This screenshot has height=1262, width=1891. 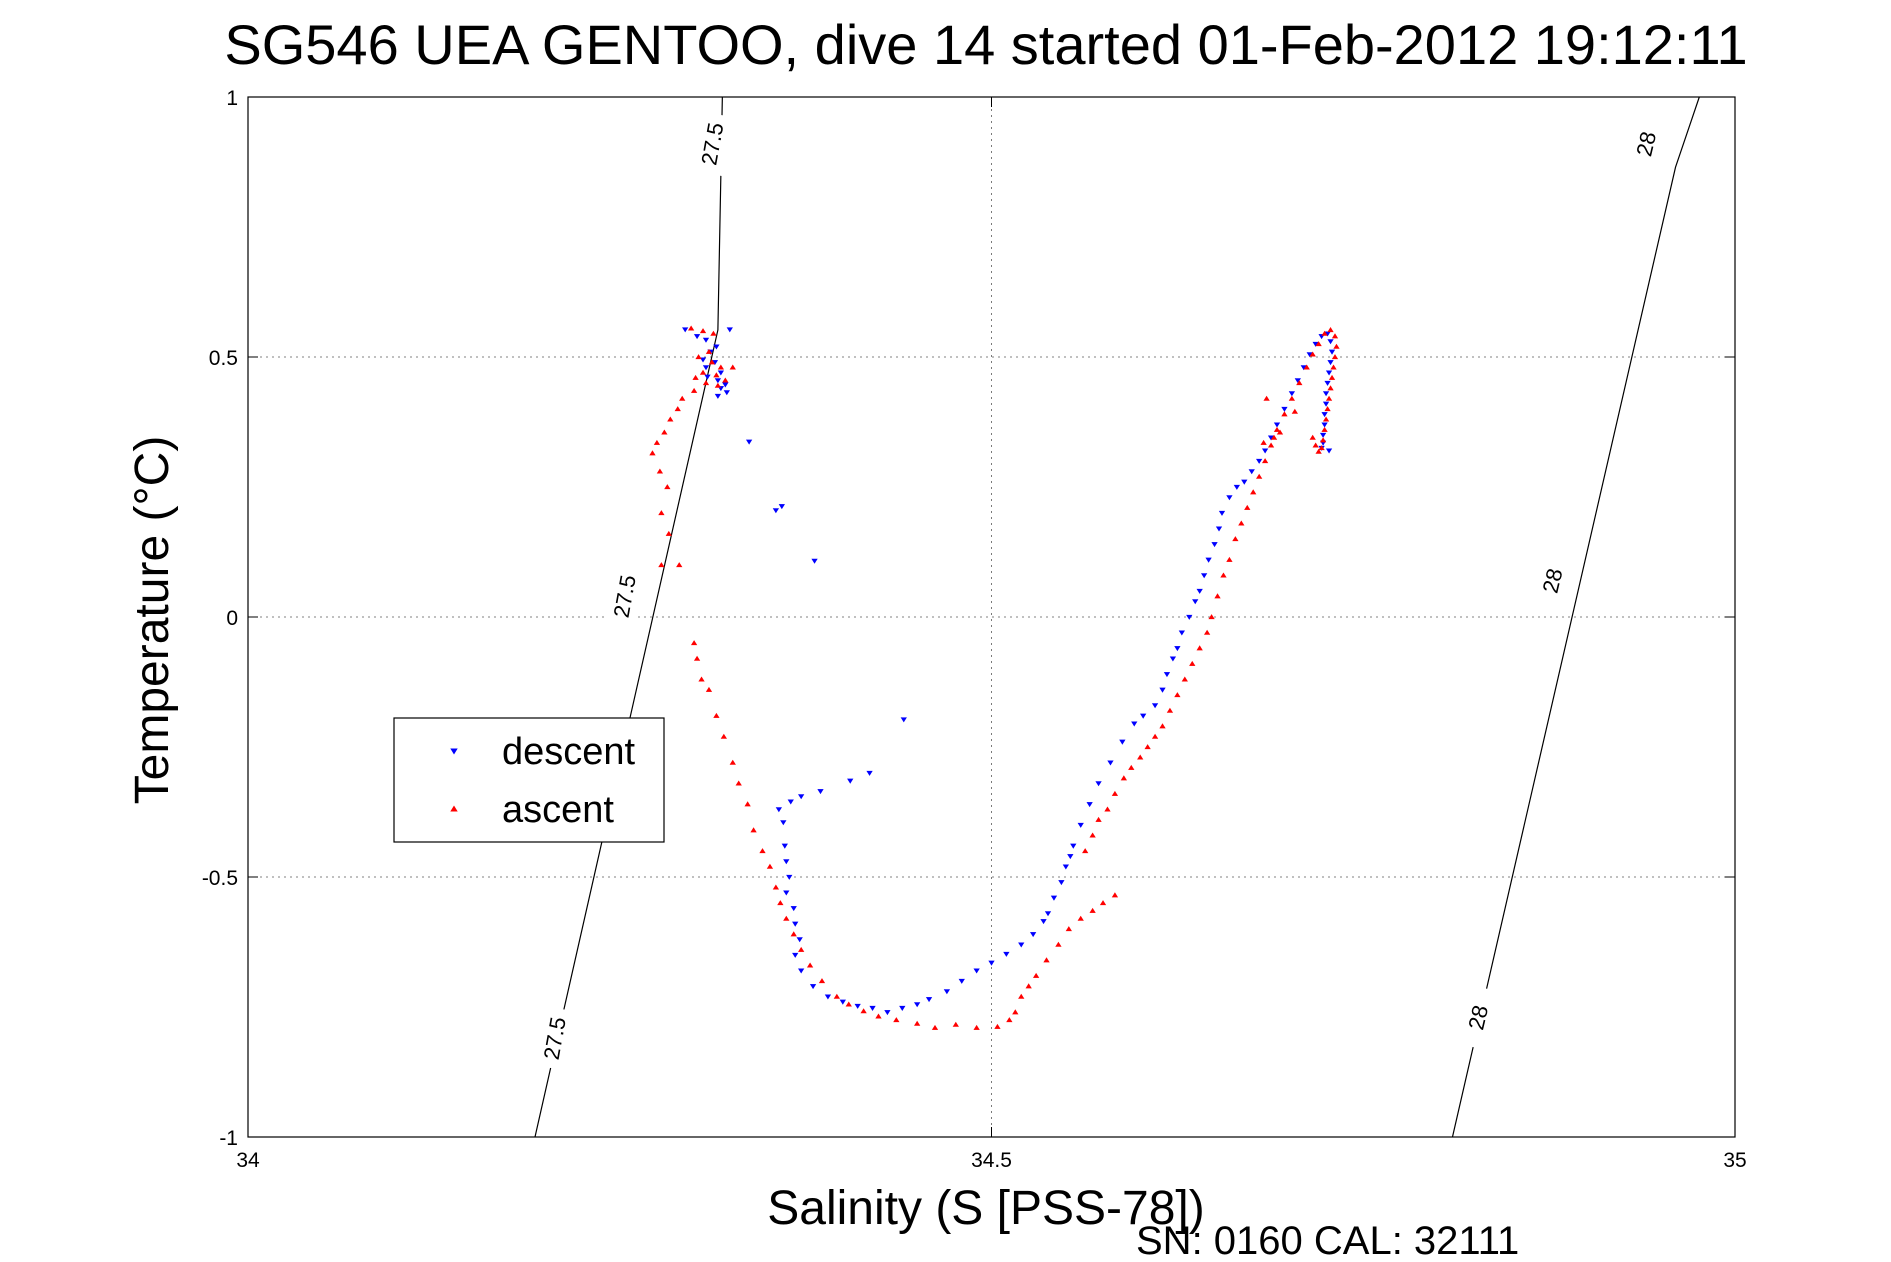 I want to click on y-tick-label-1: 0.5, so click(x=223, y=358).